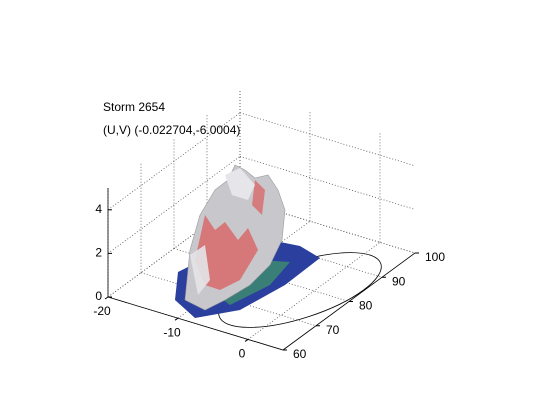 This screenshot has height=400, width=533. Describe the element at coordinates (366, 306) in the screenshot. I see `y-tick-label: 80` at that location.